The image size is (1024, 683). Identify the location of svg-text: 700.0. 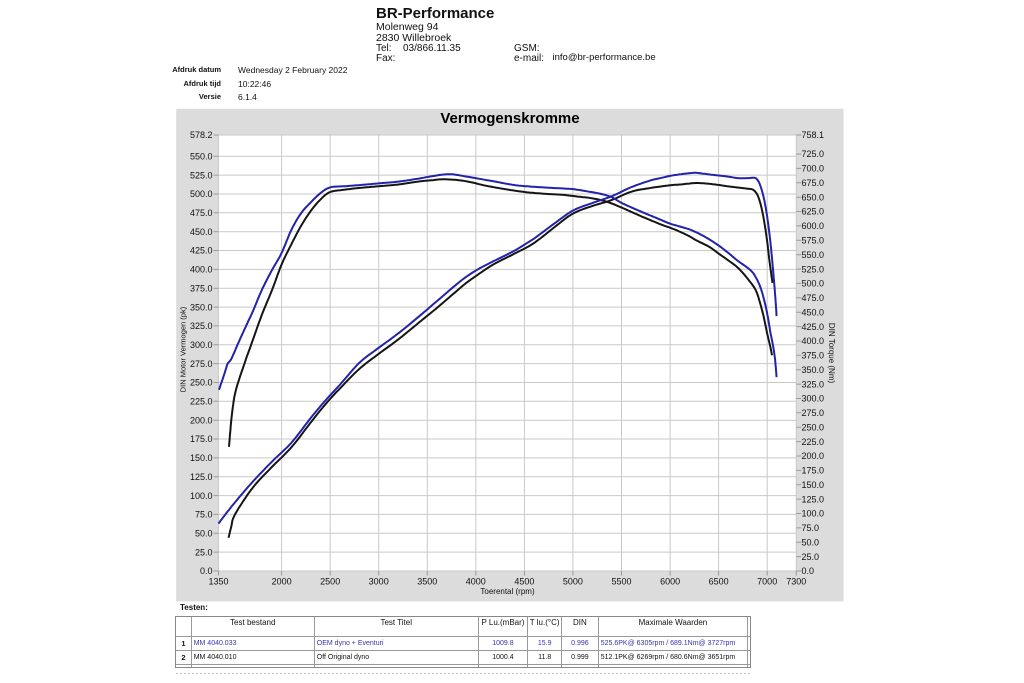
(813, 169).